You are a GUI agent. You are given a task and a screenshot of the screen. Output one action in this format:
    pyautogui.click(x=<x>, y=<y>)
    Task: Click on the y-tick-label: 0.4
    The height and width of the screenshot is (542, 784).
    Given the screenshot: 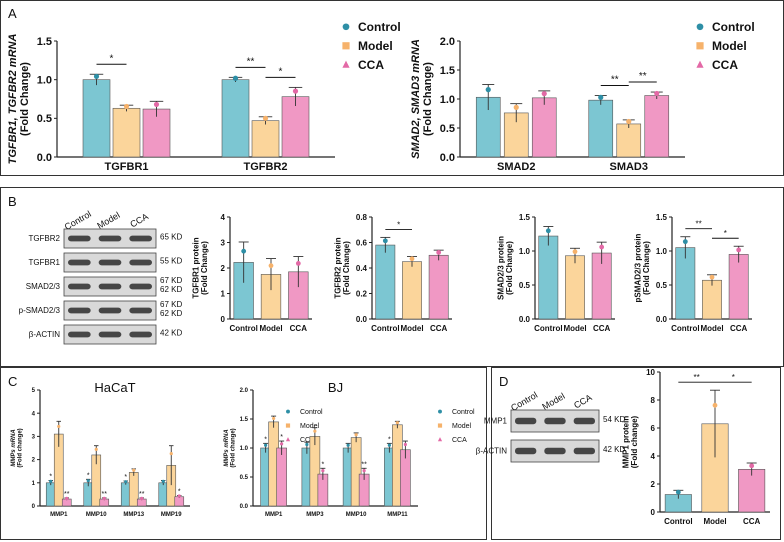 What is the action you would take?
    pyautogui.click(x=362, y=268)
    